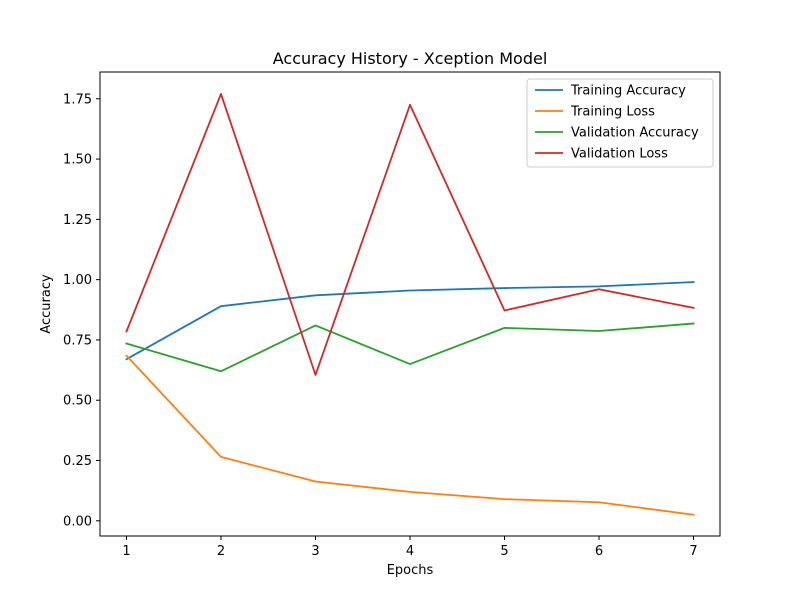 Image resolution: width=800 pixels, height=600 pixels. I want to click on x-tick-label: 1, so click(126, 551).